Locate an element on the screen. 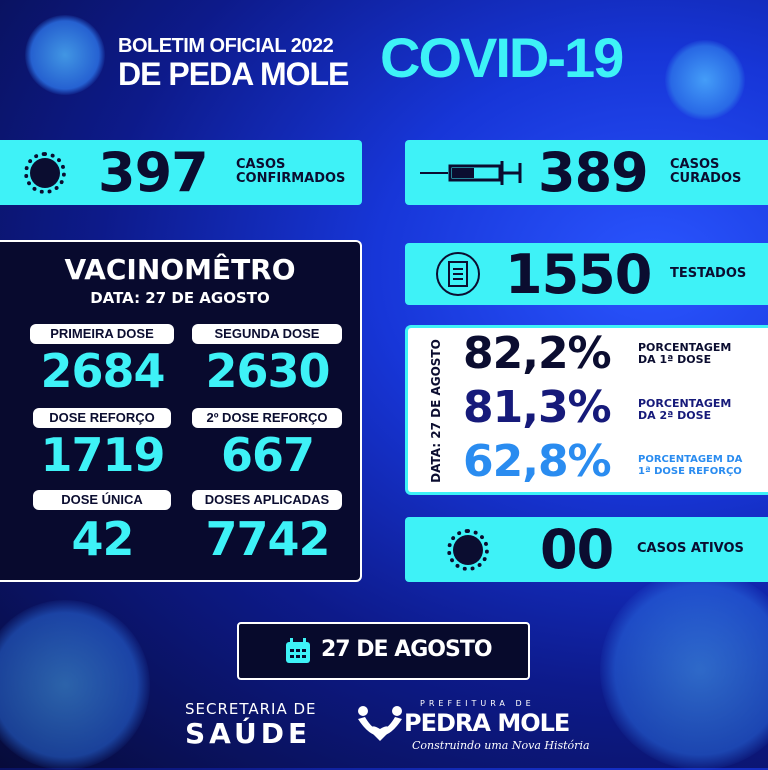  cured-cases-card: 389 CASOS CURADOS is located at coordinates (586, 172).